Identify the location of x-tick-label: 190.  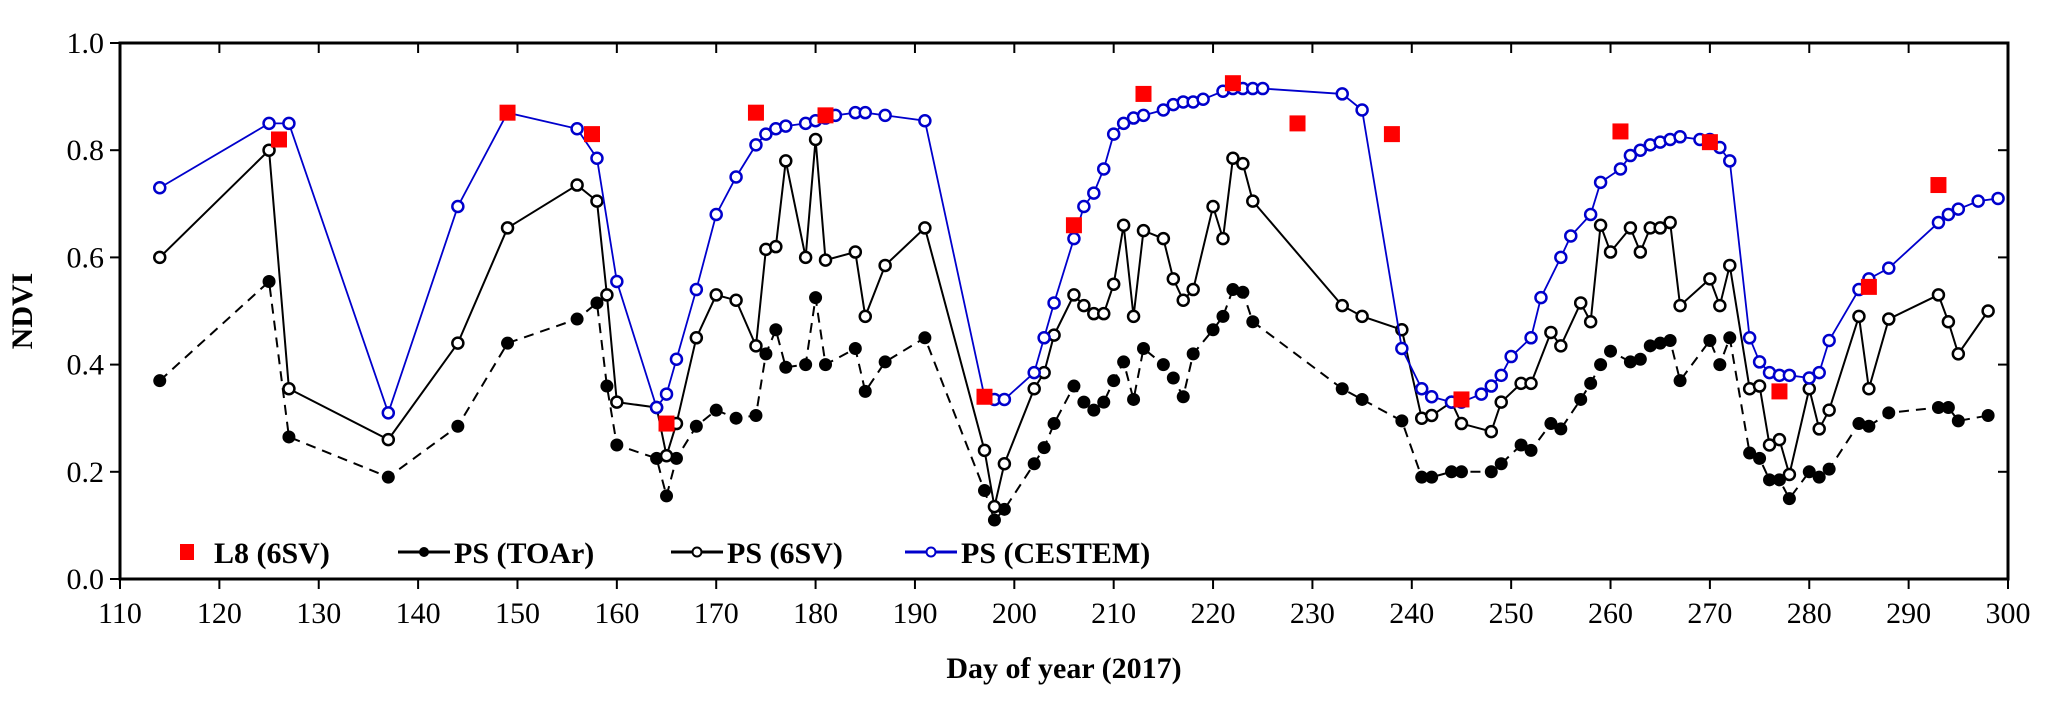
(914, 613).